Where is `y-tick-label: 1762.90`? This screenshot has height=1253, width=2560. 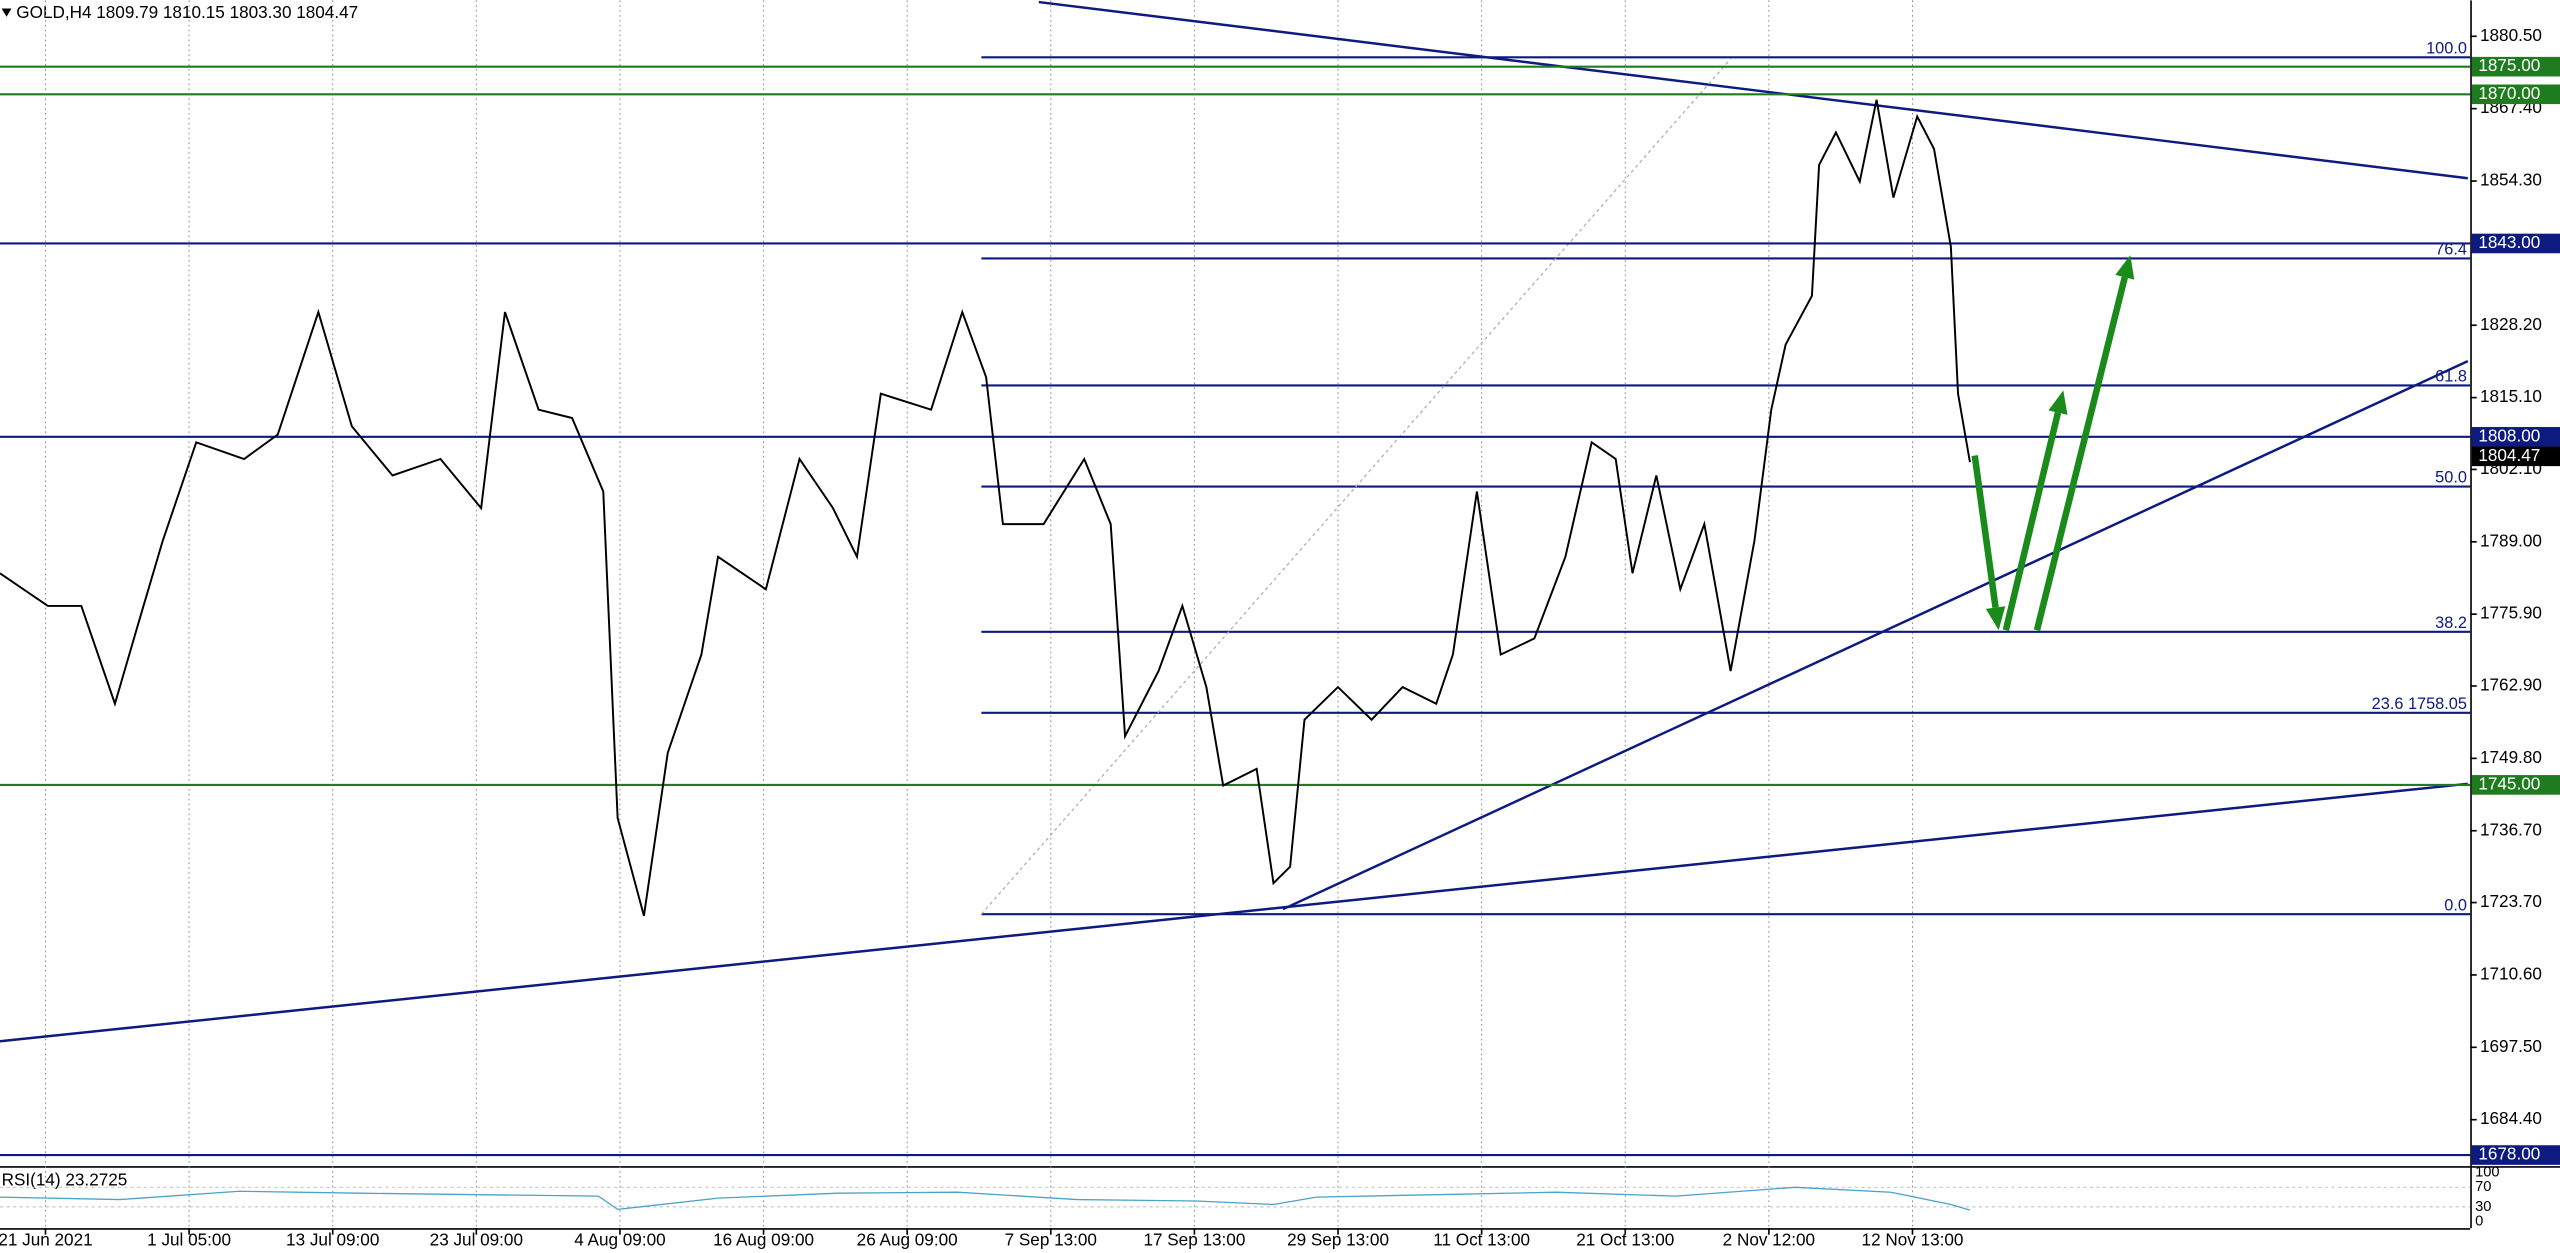
y-tick-label: 1762.90 is located at coordinates (2511, 685).